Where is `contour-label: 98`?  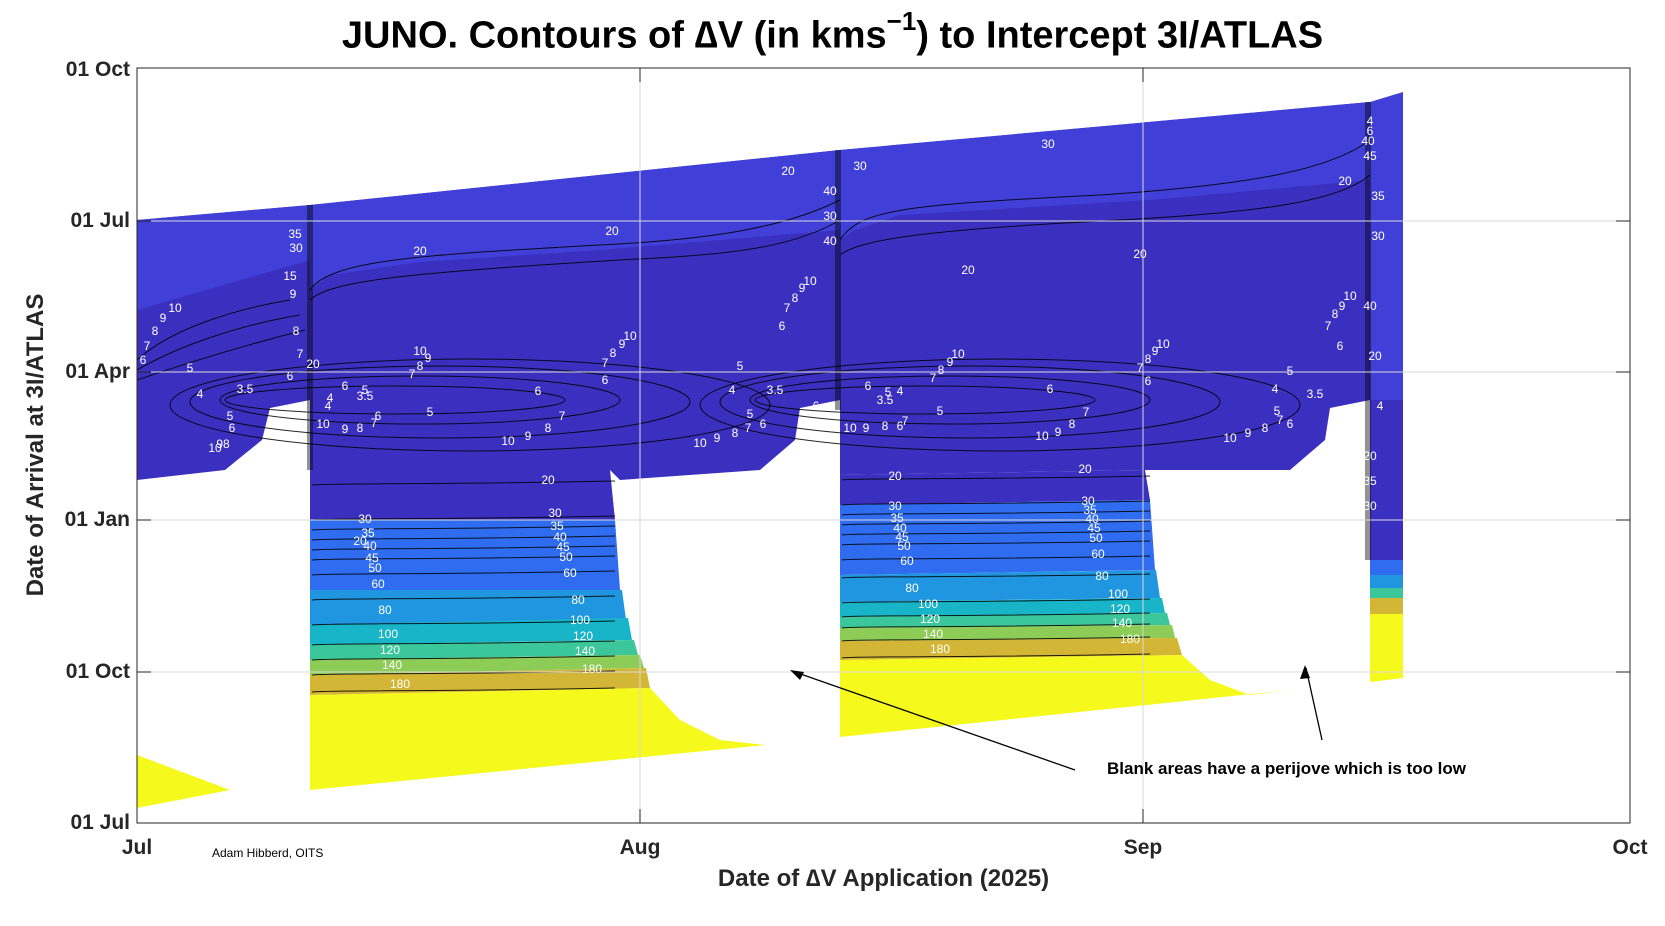 contour-label: 98 is located at coordinates (223, 444).